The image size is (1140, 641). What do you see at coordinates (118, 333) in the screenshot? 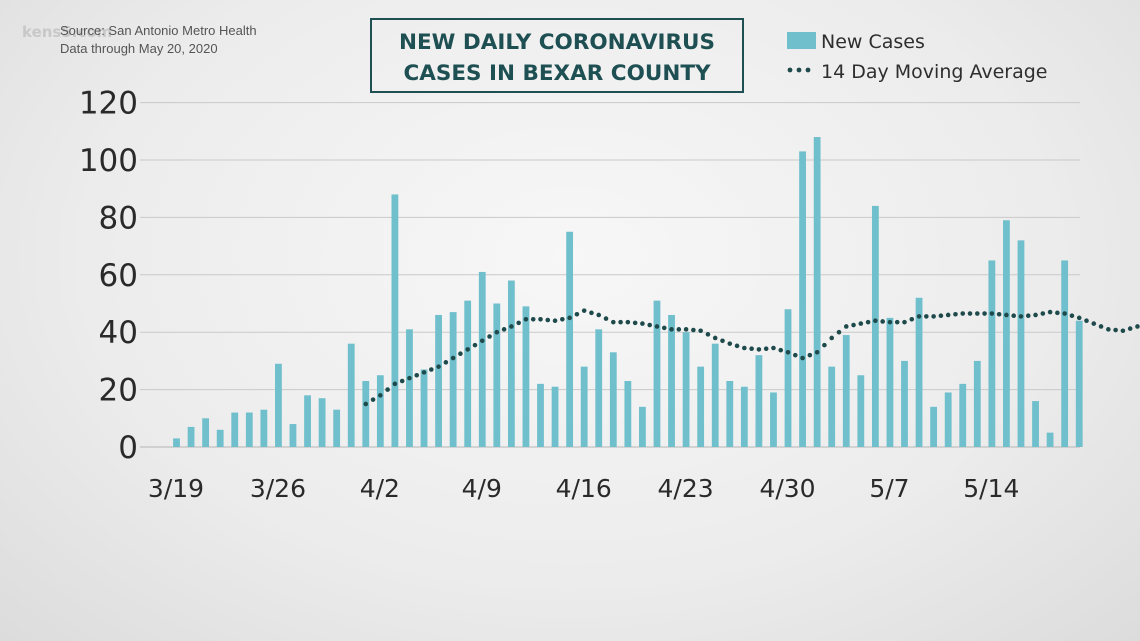
I see `y-tick-label: 40` at bounding box center [118, 333].